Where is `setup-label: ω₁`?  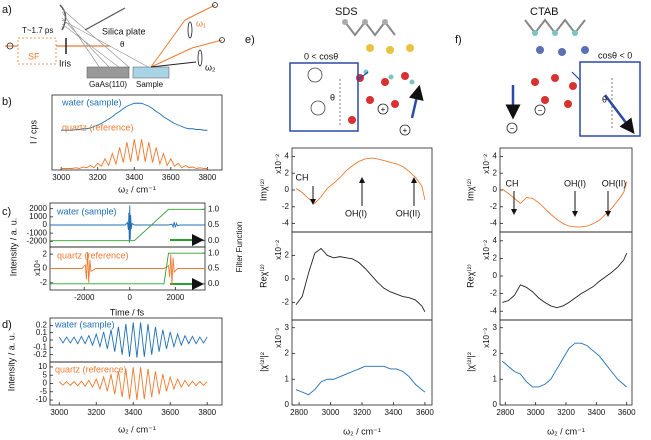
setup-label: ω₁ is located at coordinates (201, 23).